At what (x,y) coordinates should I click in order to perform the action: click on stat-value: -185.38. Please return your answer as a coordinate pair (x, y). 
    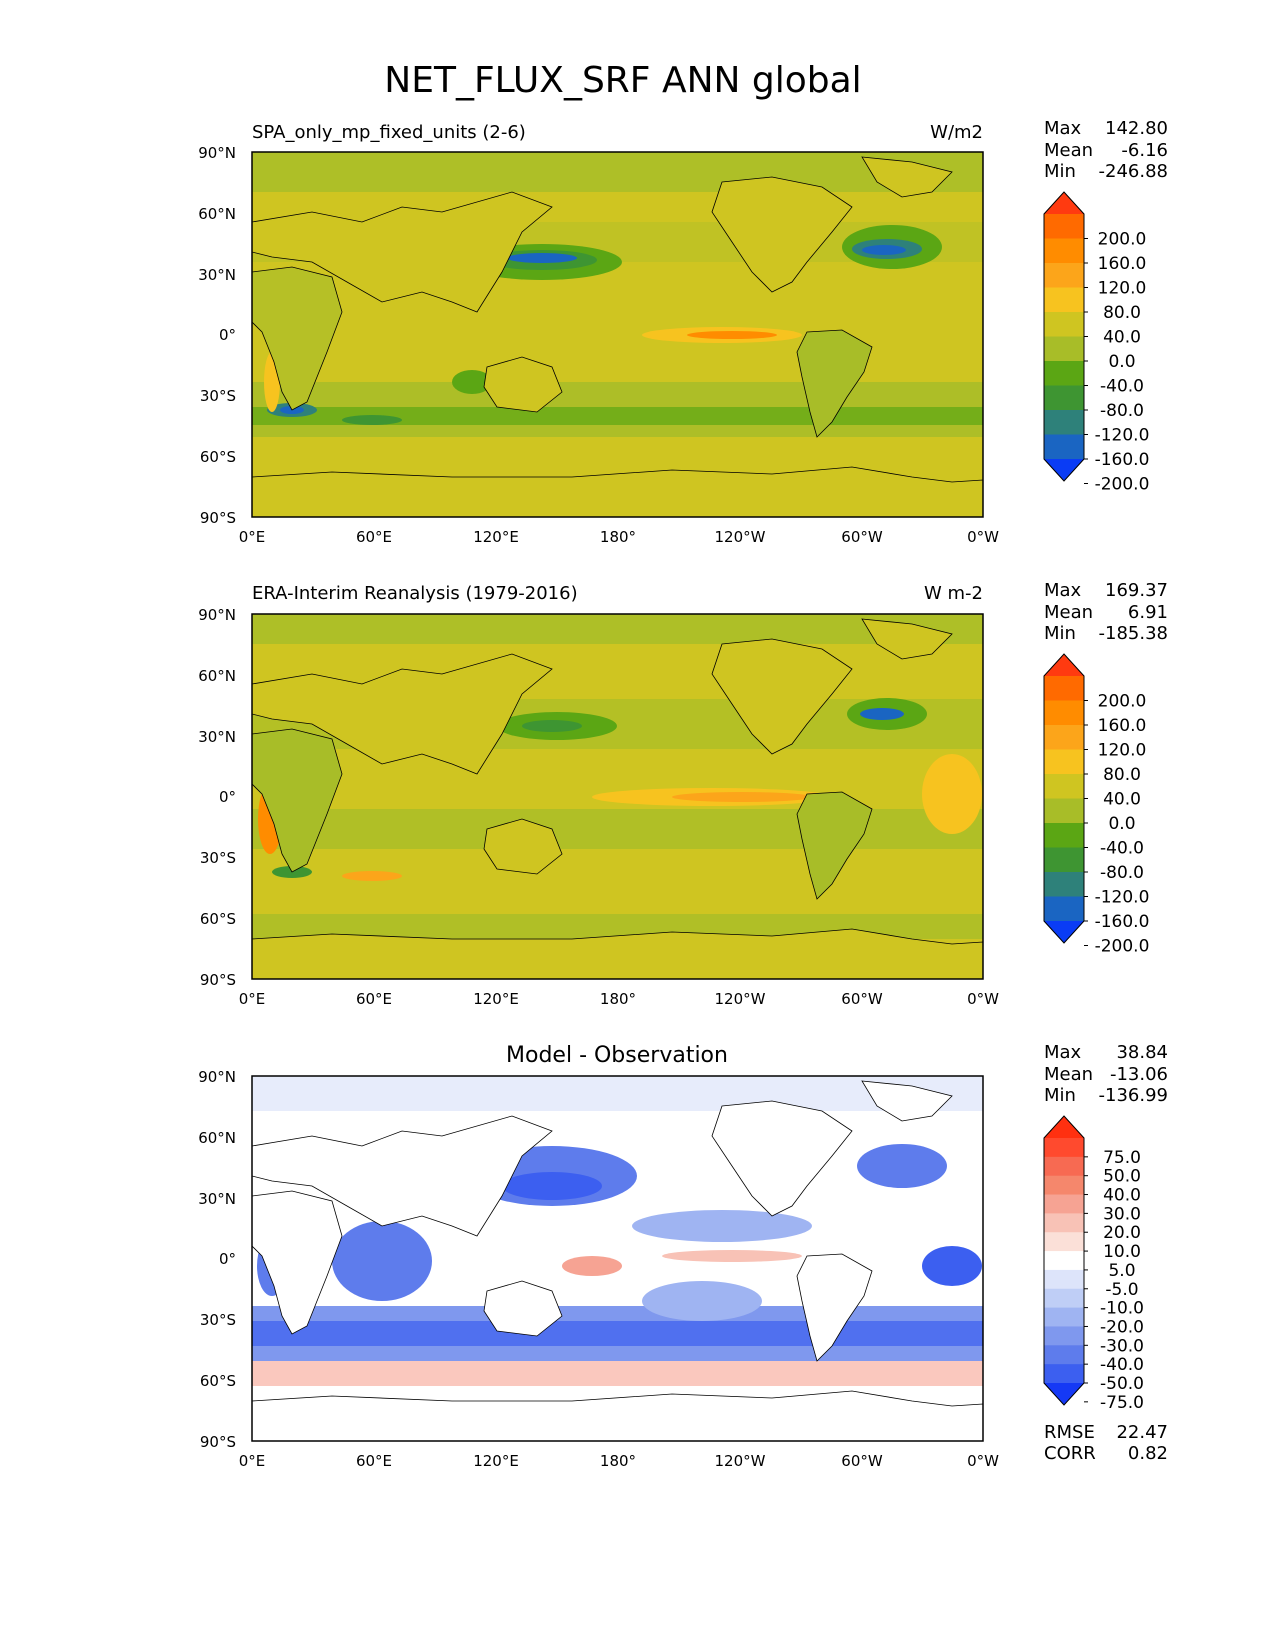
    Looking at the image, I should click on (1133, 633).